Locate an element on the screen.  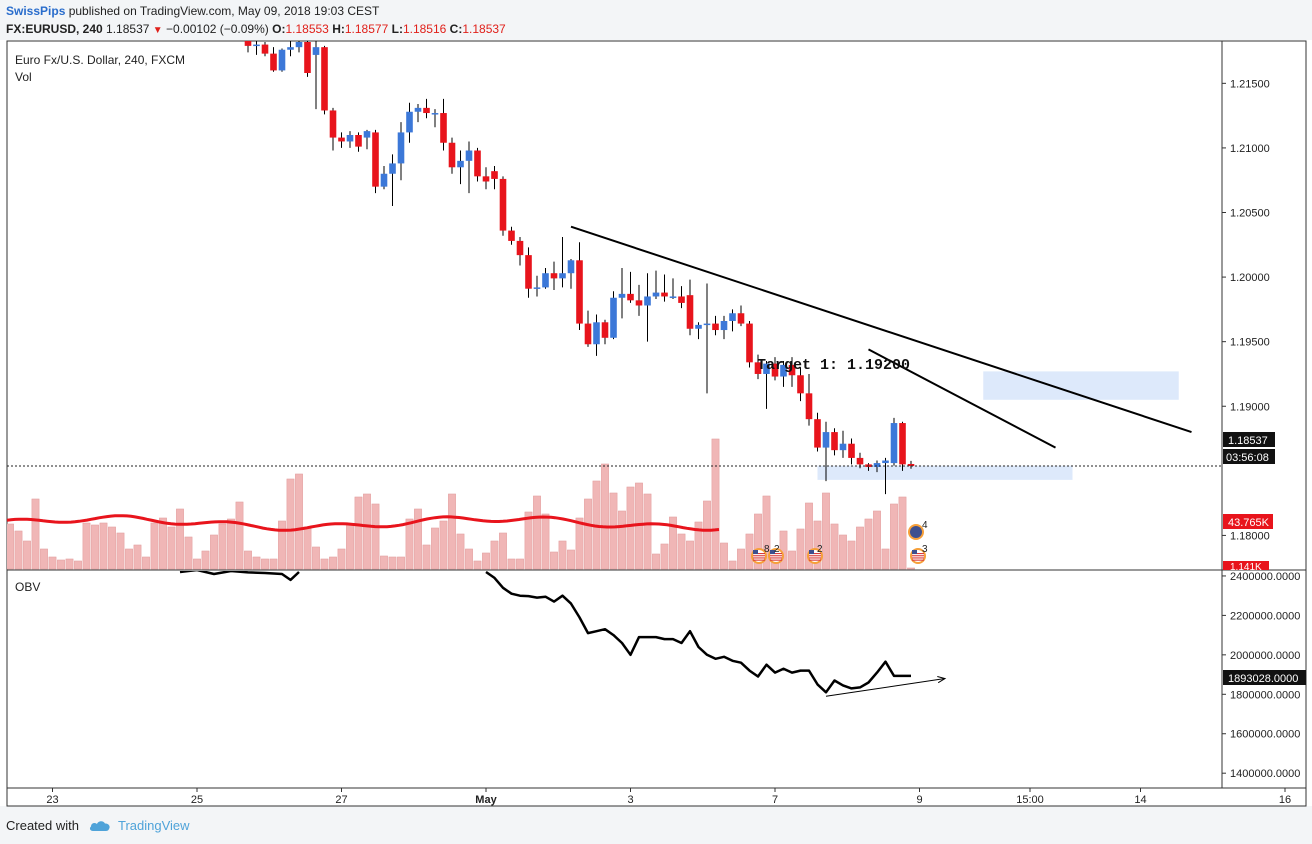
trendlines-layer is located at coordinates (881, 337).